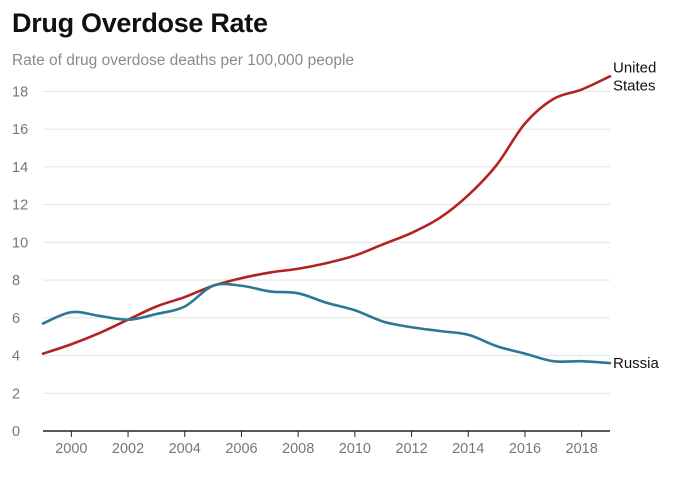 This screenshot has height=485, width=680. I want to click on x-tick-label: 2000, so click(71, 449).